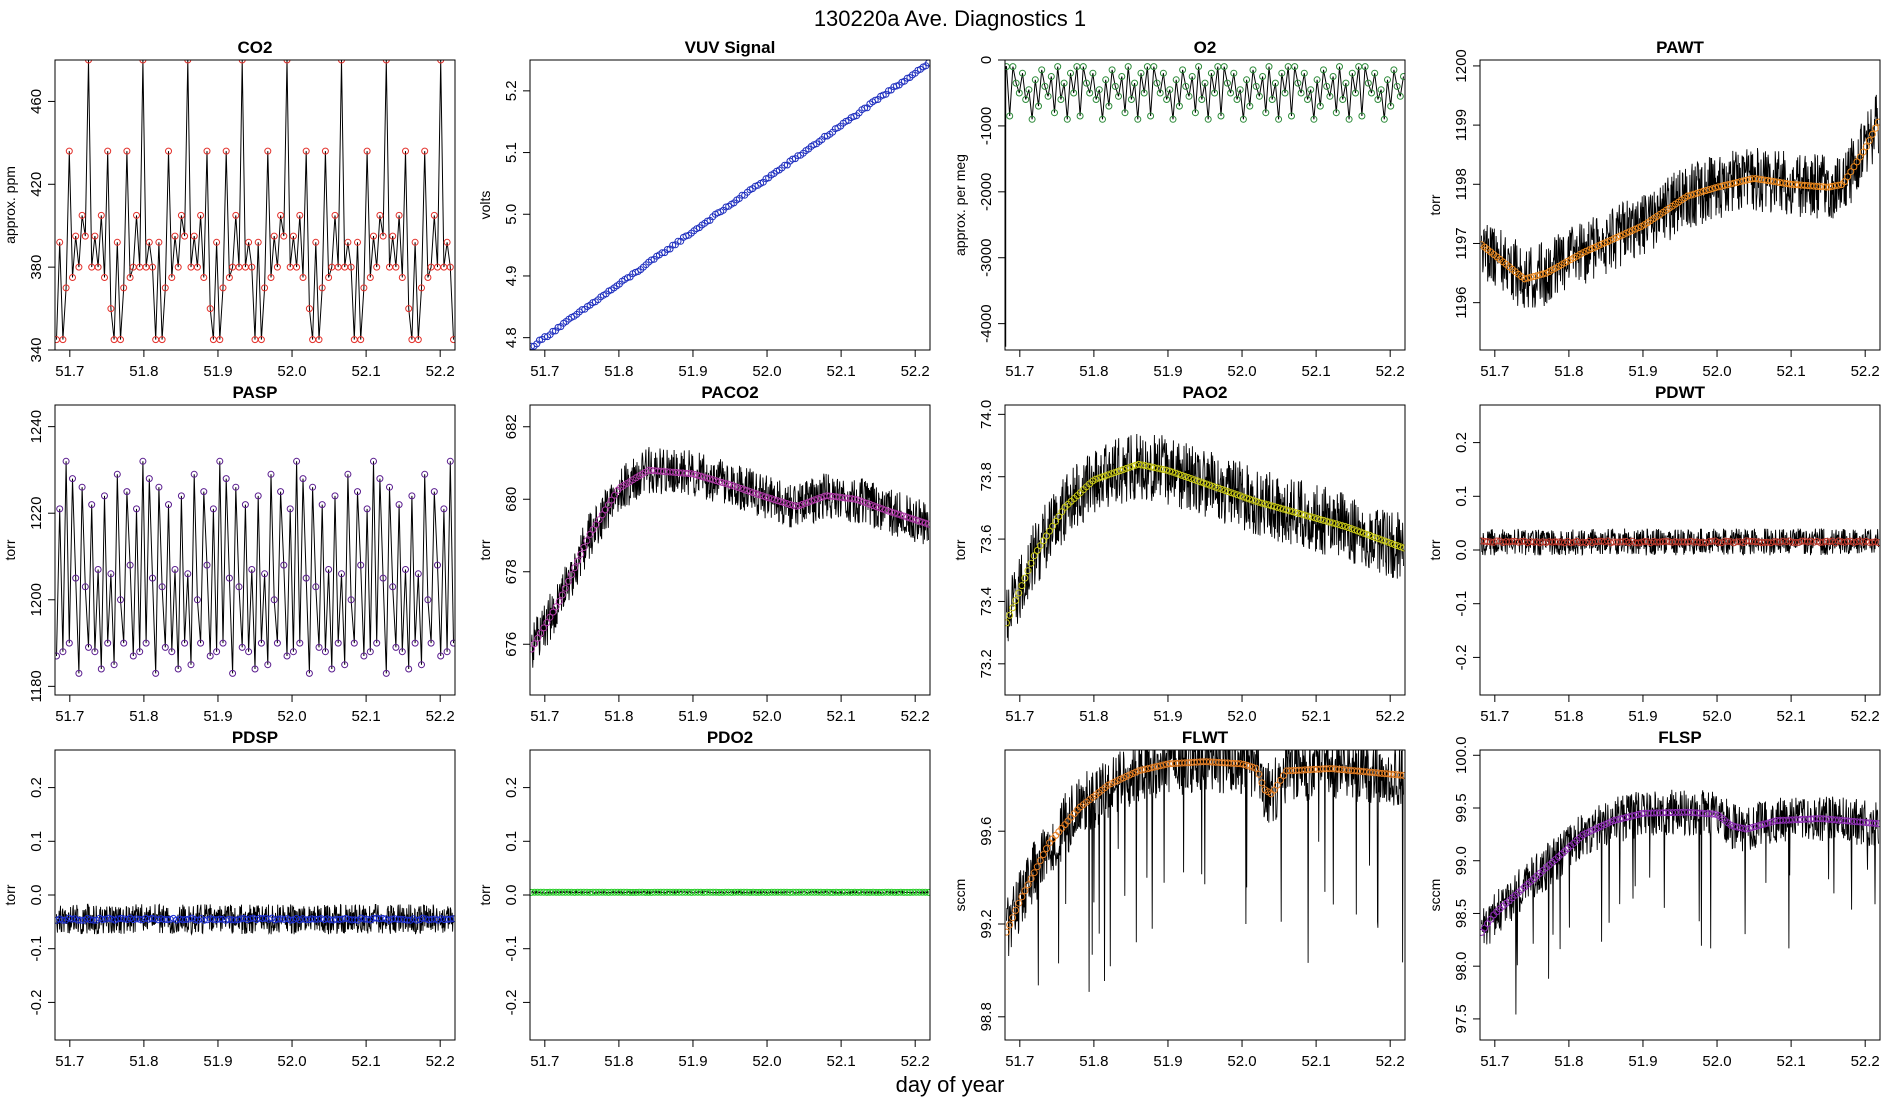  I want to click on y-axis-label: approx. ppm, so click(10, 205).